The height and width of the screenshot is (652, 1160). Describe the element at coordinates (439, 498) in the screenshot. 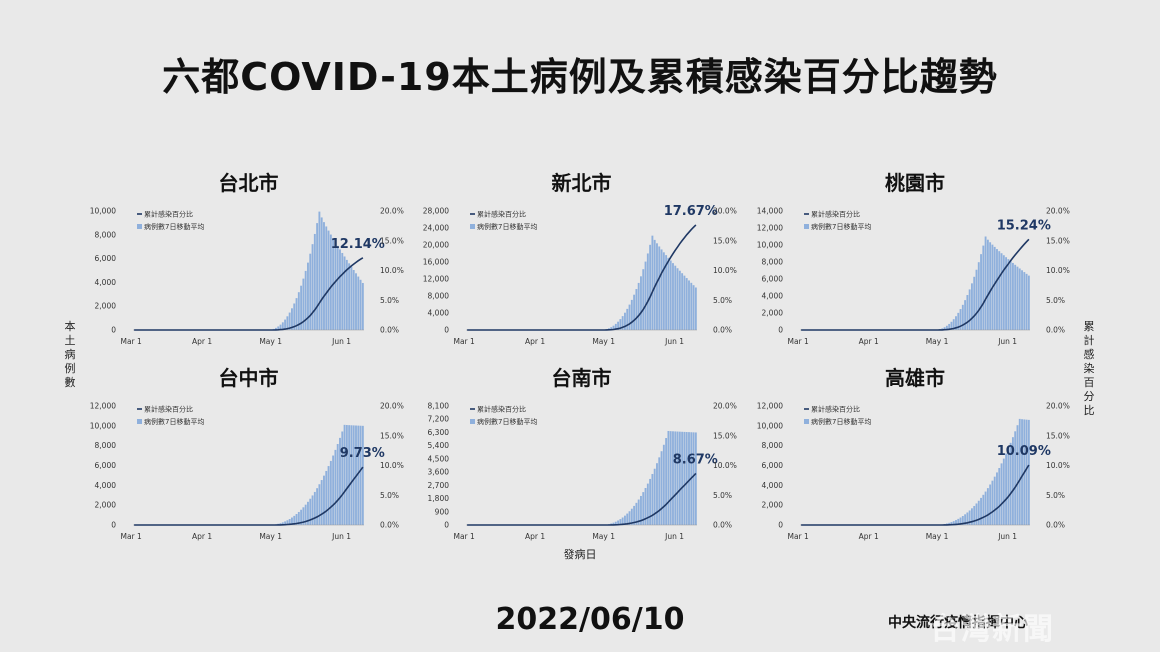

I see `y-tick-label: 1,800` at that location.